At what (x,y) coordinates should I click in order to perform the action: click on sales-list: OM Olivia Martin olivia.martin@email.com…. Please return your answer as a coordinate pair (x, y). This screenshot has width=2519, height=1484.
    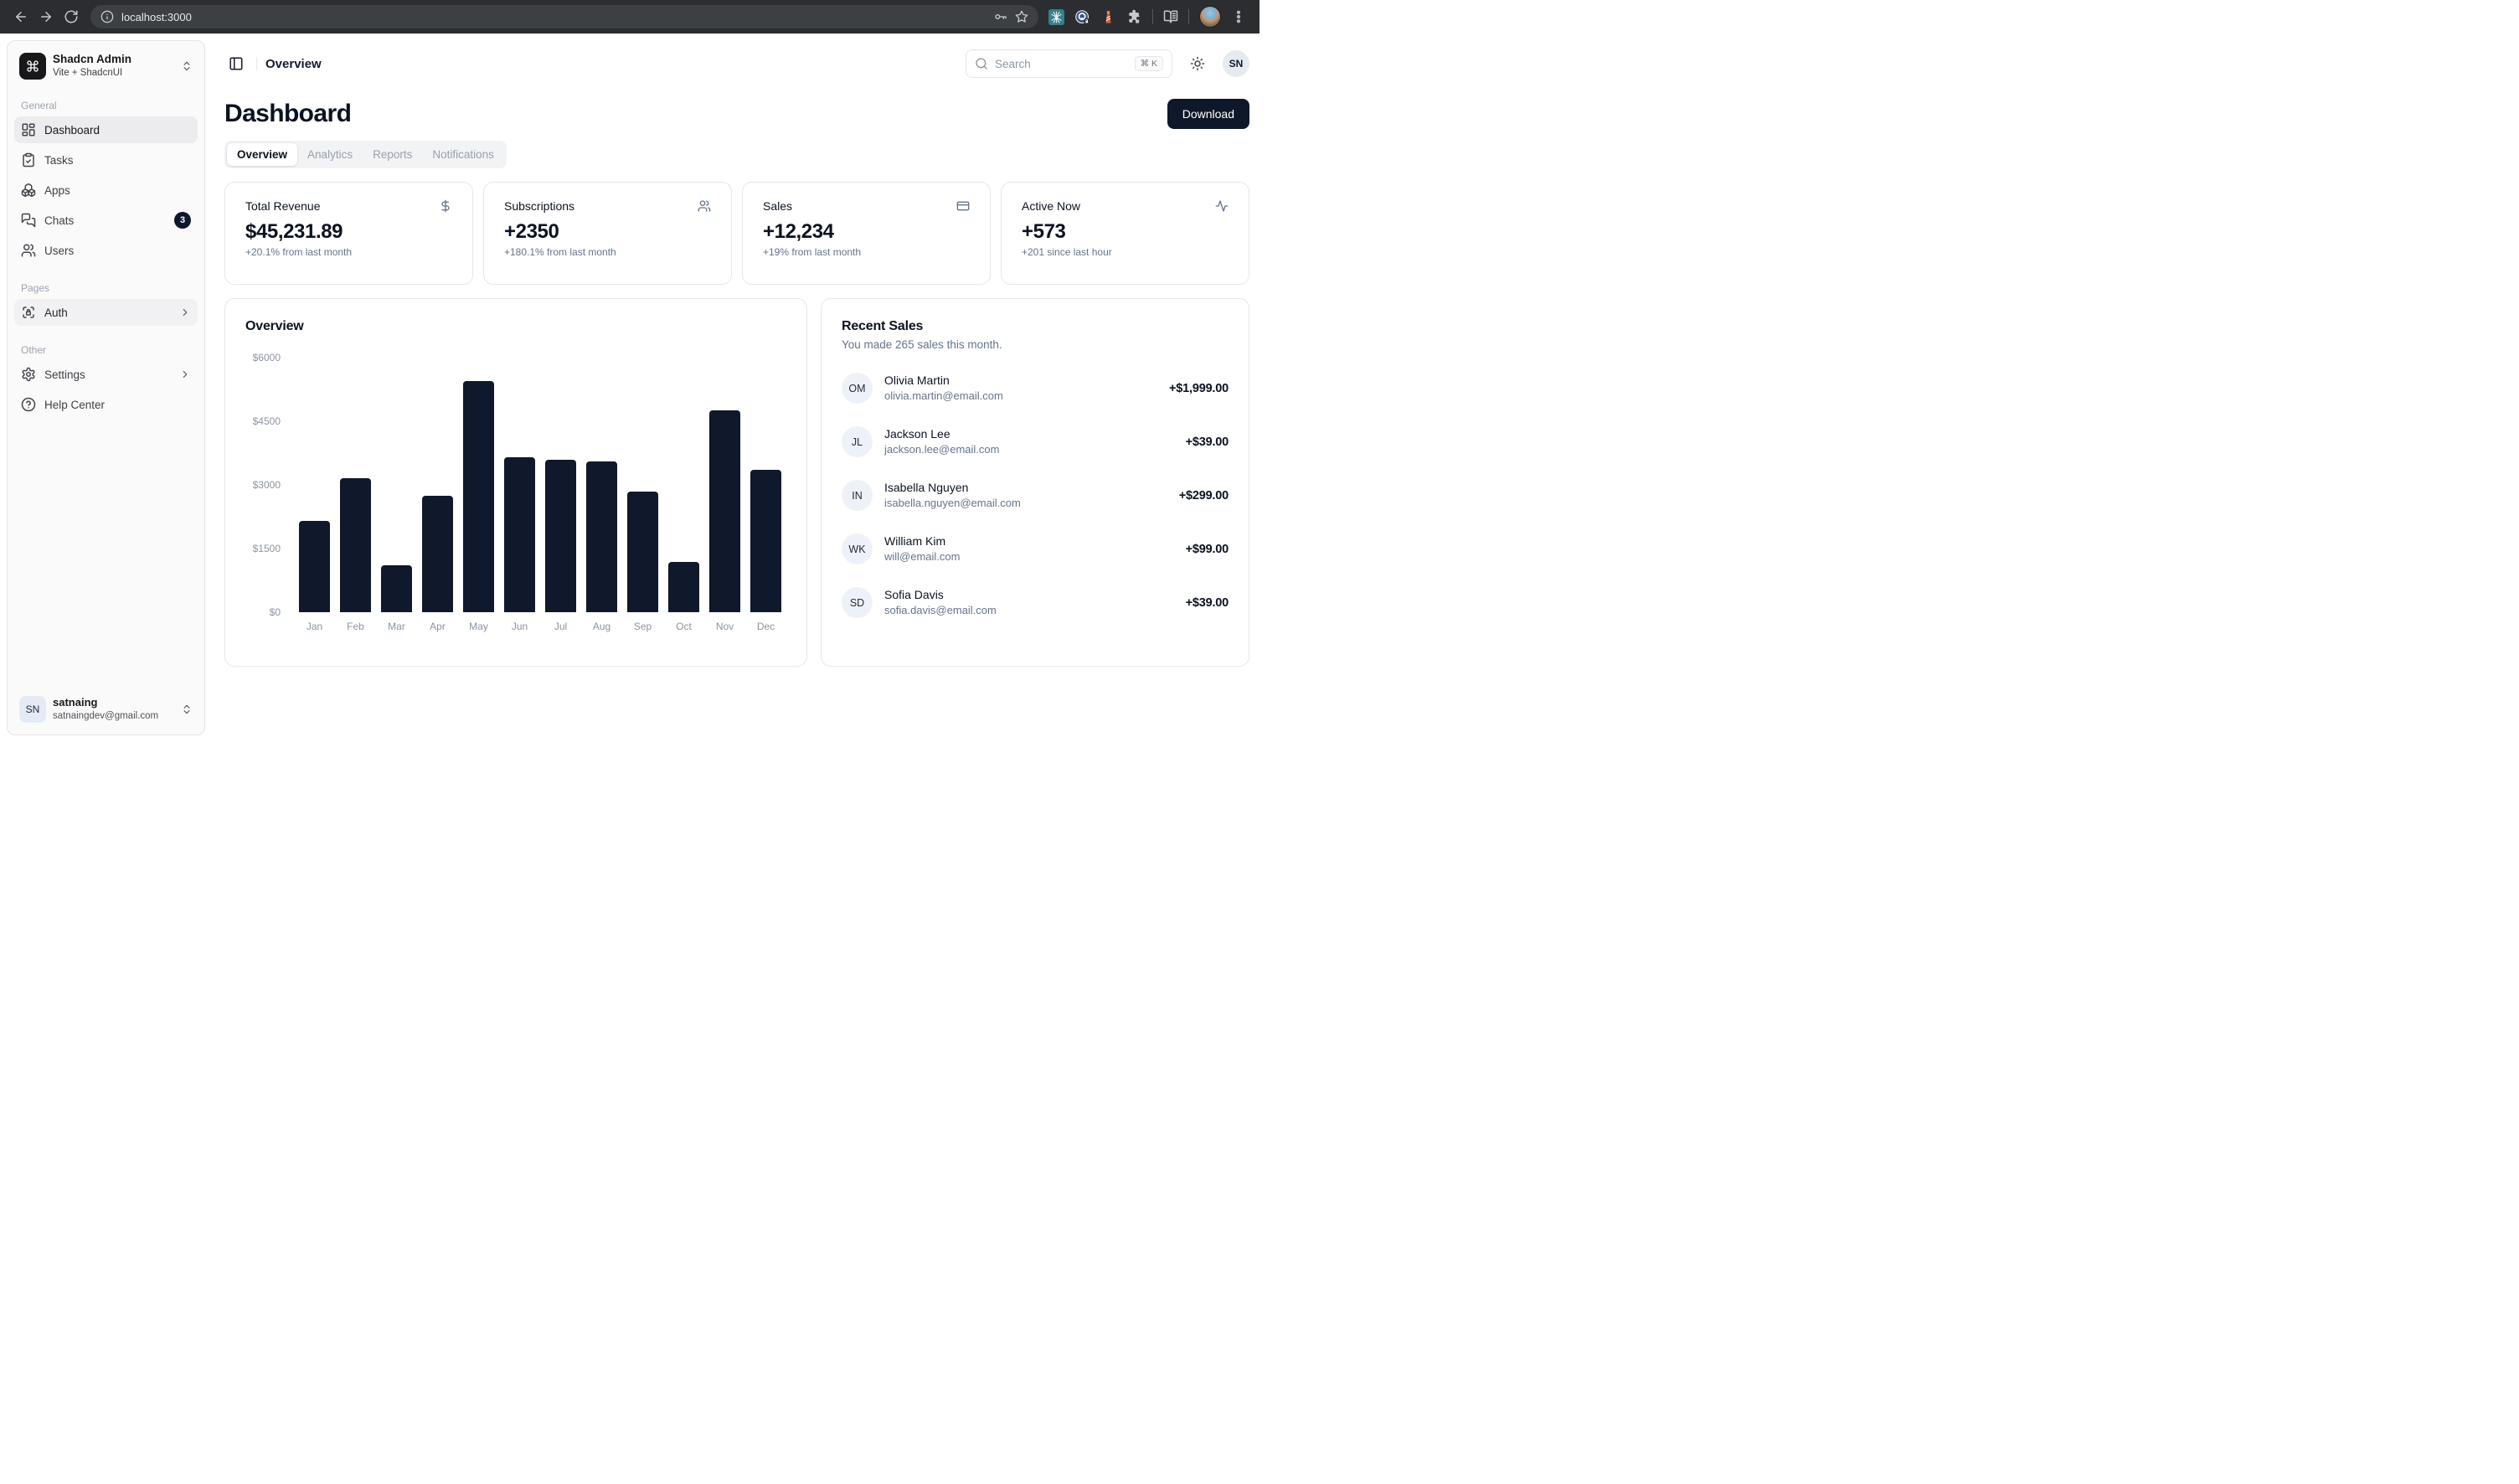
    Looking at the image, I should click on (1035, 495).